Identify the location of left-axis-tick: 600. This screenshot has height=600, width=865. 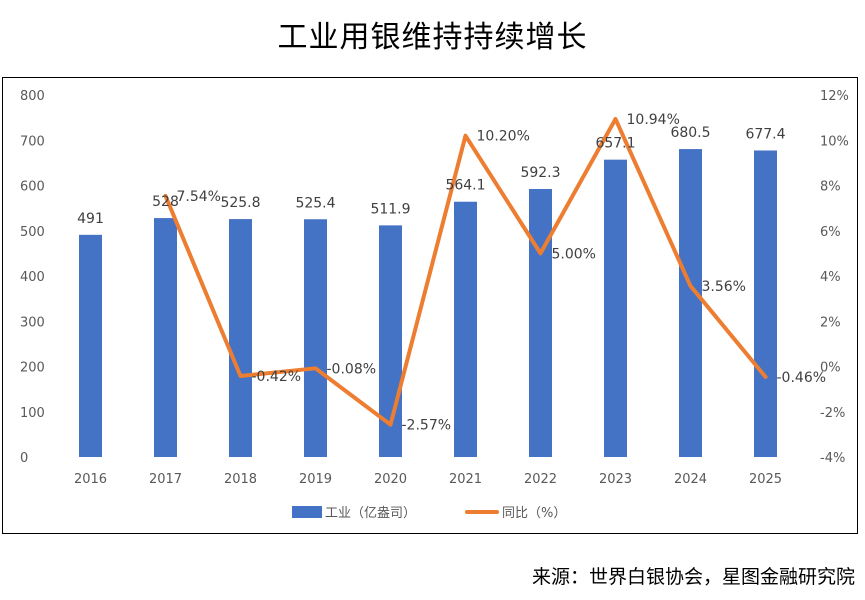
(32, 187).